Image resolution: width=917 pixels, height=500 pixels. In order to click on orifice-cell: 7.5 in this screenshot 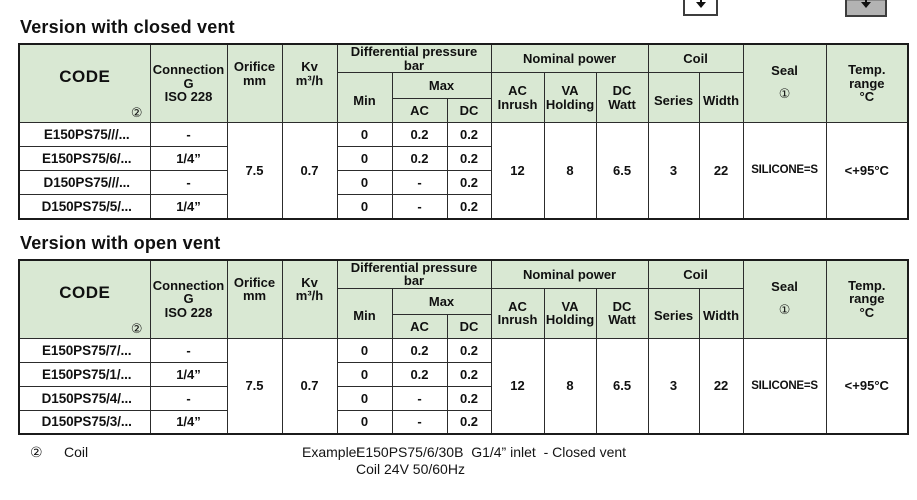, I will do `click(254, 170)`.